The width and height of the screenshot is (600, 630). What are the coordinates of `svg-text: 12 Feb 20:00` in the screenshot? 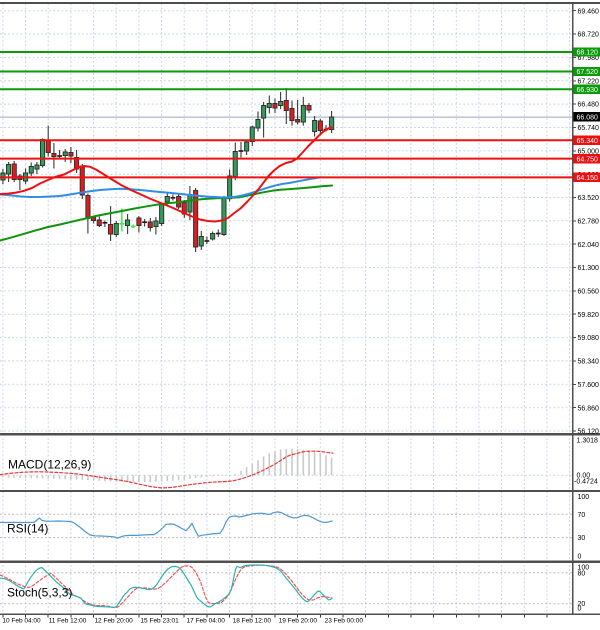 It's located at (113, 621).